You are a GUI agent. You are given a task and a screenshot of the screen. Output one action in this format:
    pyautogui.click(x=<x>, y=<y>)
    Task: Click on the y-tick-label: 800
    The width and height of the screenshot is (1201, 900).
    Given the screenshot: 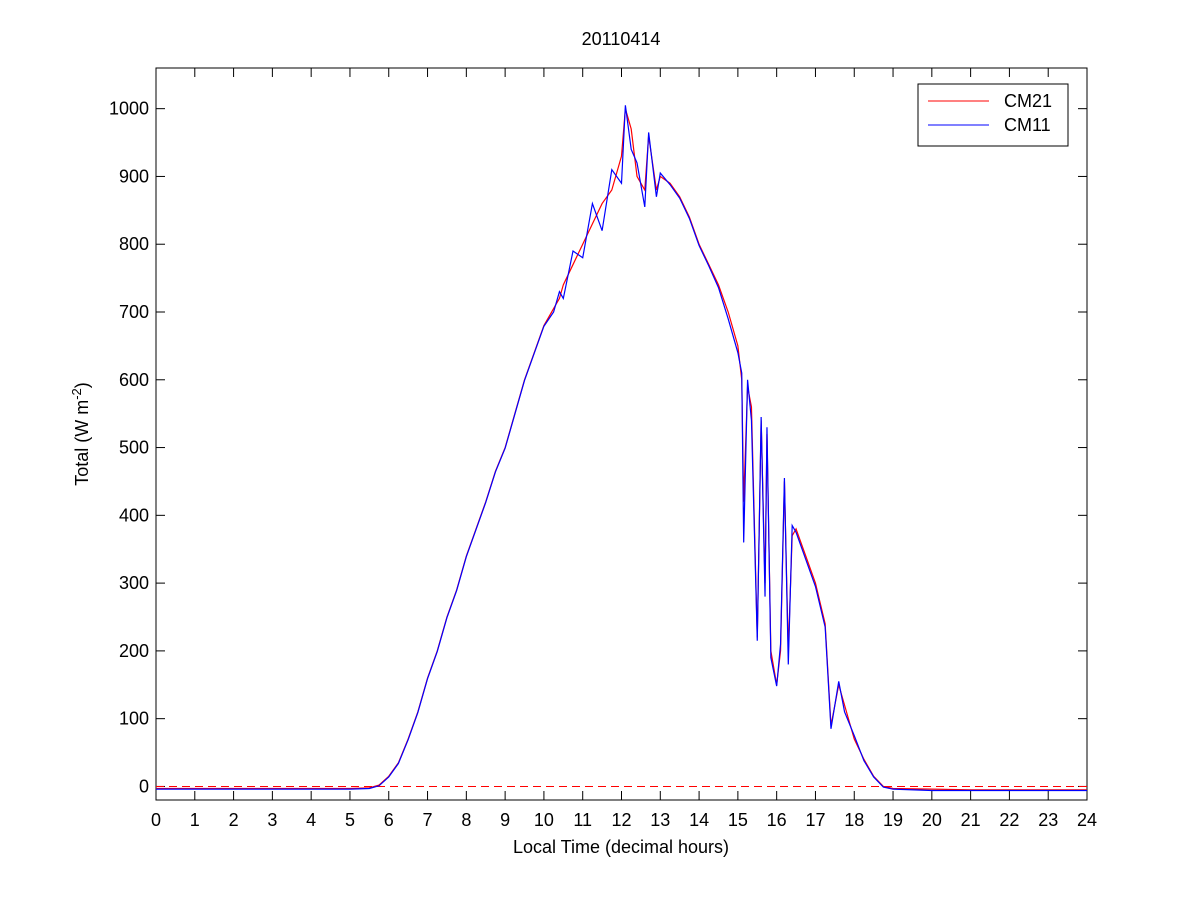 What is the action you would take?
    pyautogui.click(x=134, y=244)
    